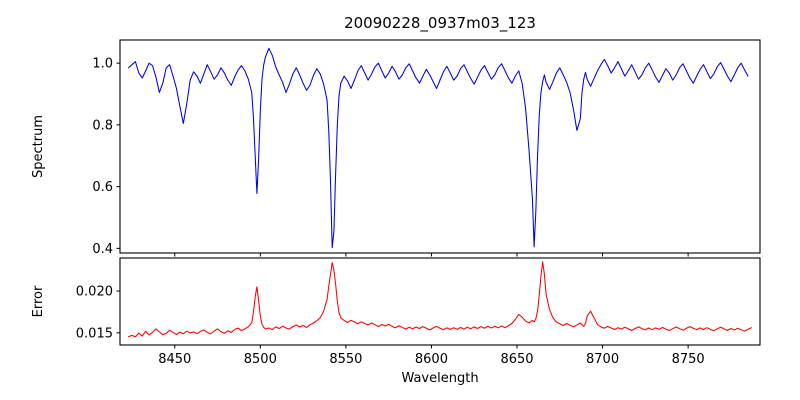 This screenshot has width=800, height=400. Describe the element at coordinates (345, 359) in the screenshot. I see `x-tick-label: 8550` at that location.